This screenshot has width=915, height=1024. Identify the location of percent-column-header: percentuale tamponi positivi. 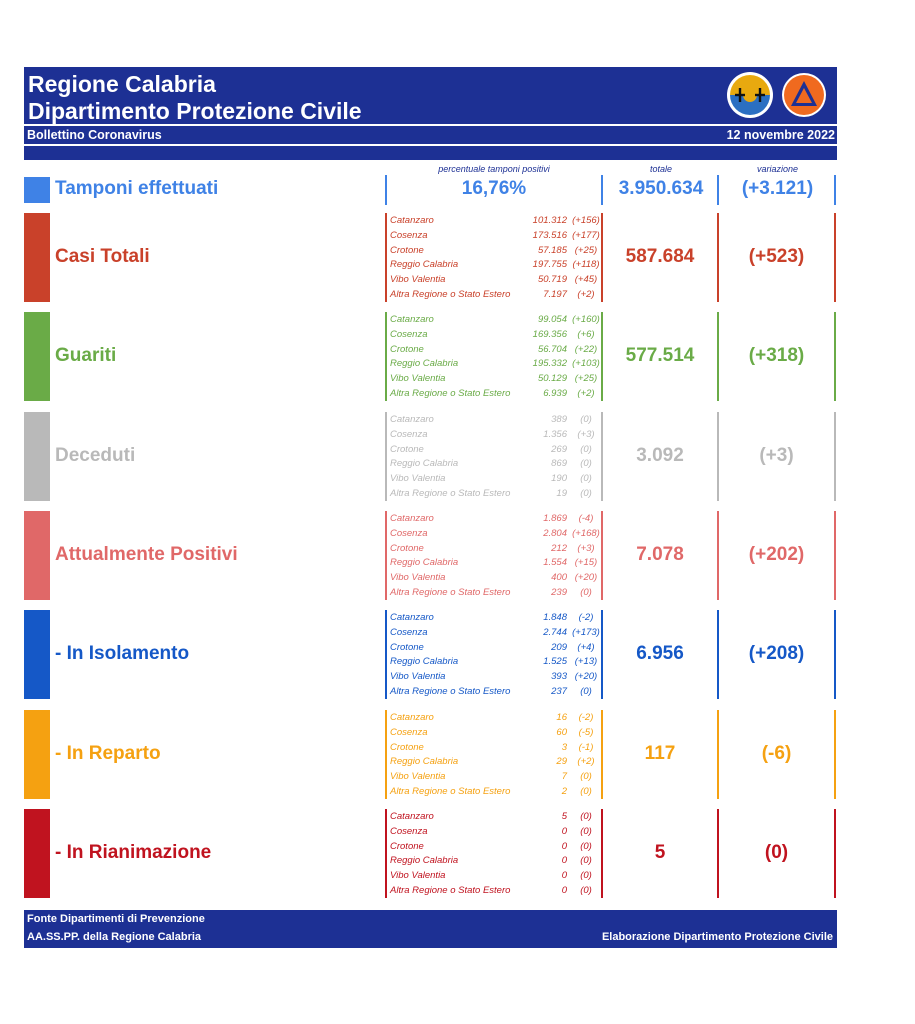
(494, 169).